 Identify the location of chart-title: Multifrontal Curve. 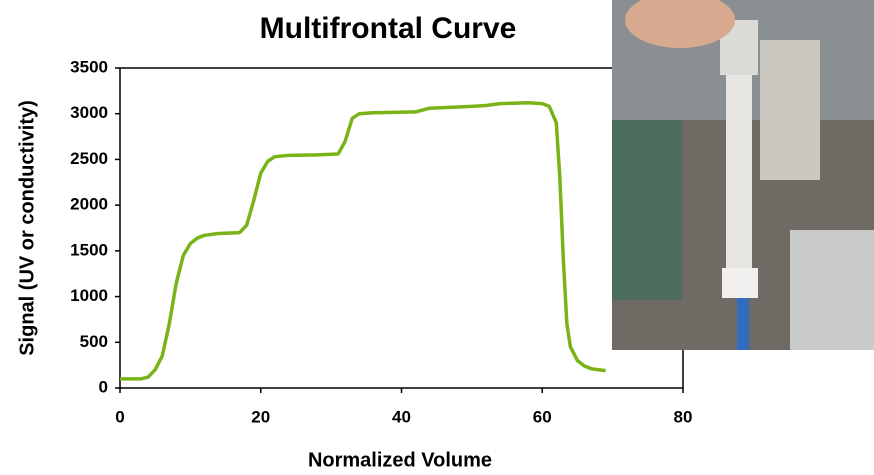
(388, 28).